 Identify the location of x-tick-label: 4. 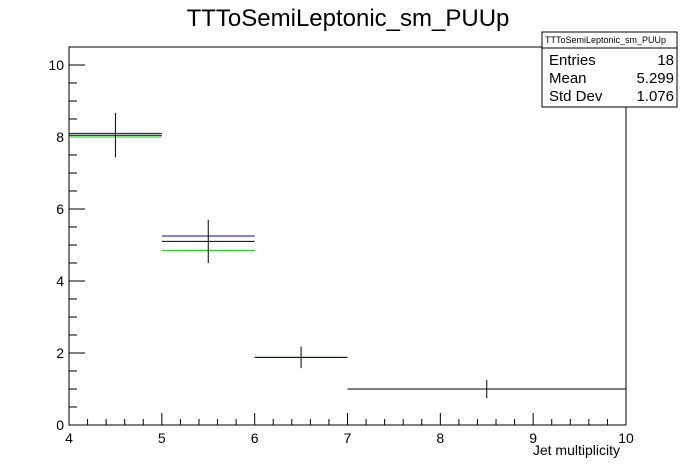
(69, 438).